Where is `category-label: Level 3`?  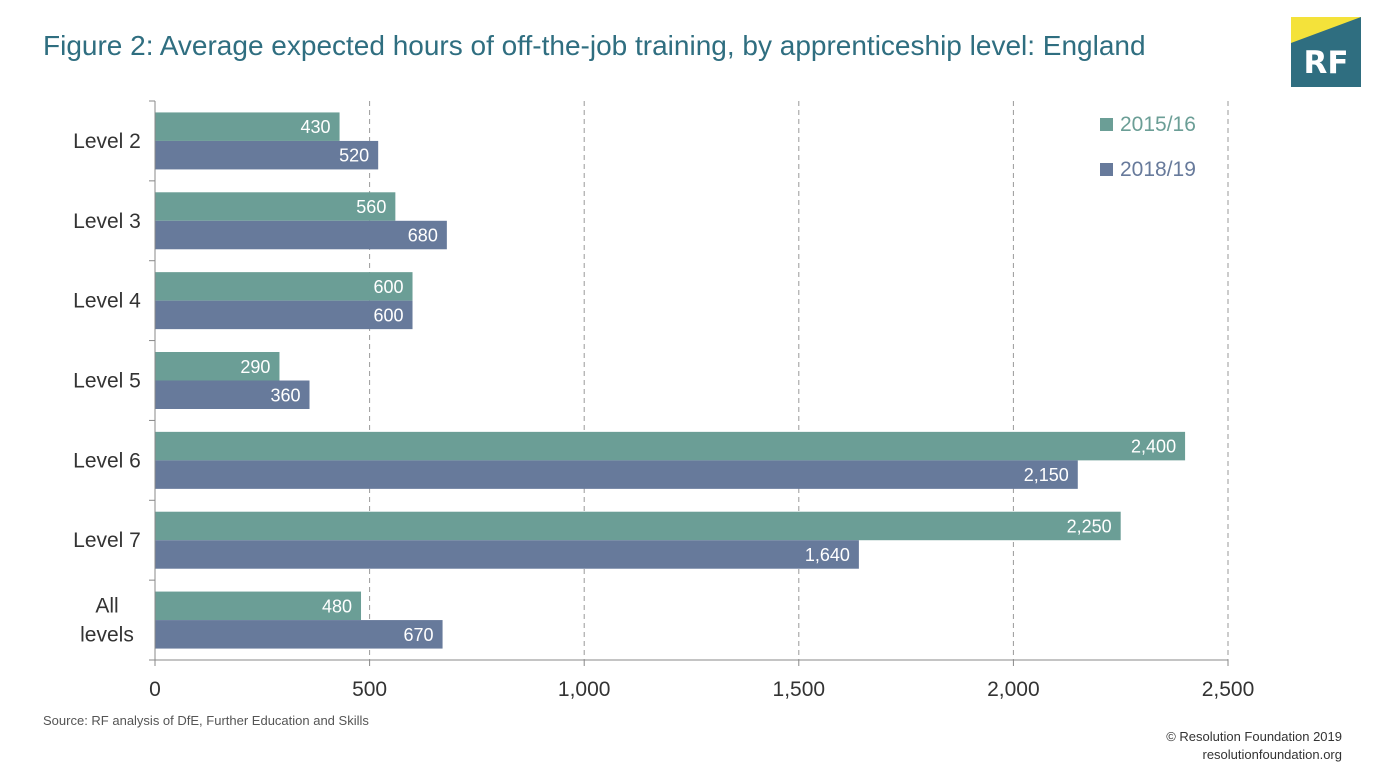 category-label: Level 3 is located at coordinates (107, 221).